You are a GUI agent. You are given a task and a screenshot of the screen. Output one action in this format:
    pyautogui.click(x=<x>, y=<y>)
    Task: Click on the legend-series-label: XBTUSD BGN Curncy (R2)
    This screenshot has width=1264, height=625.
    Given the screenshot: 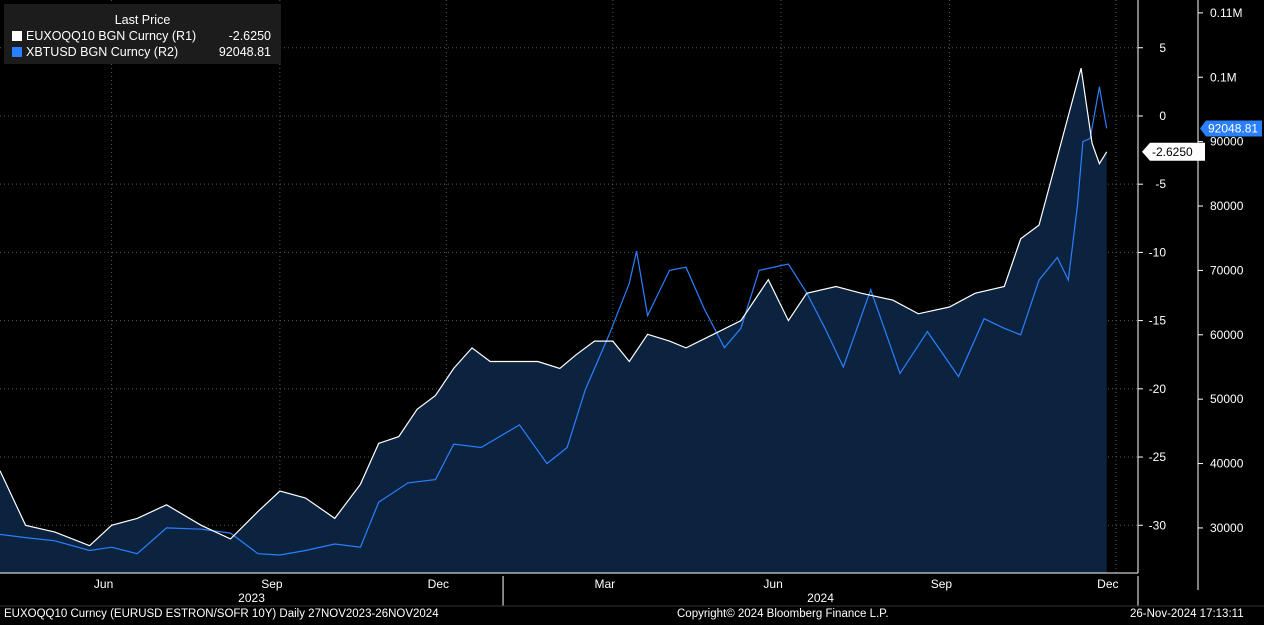 What is the action you would take?
    pyautogui.click(x=102, y=52)
    